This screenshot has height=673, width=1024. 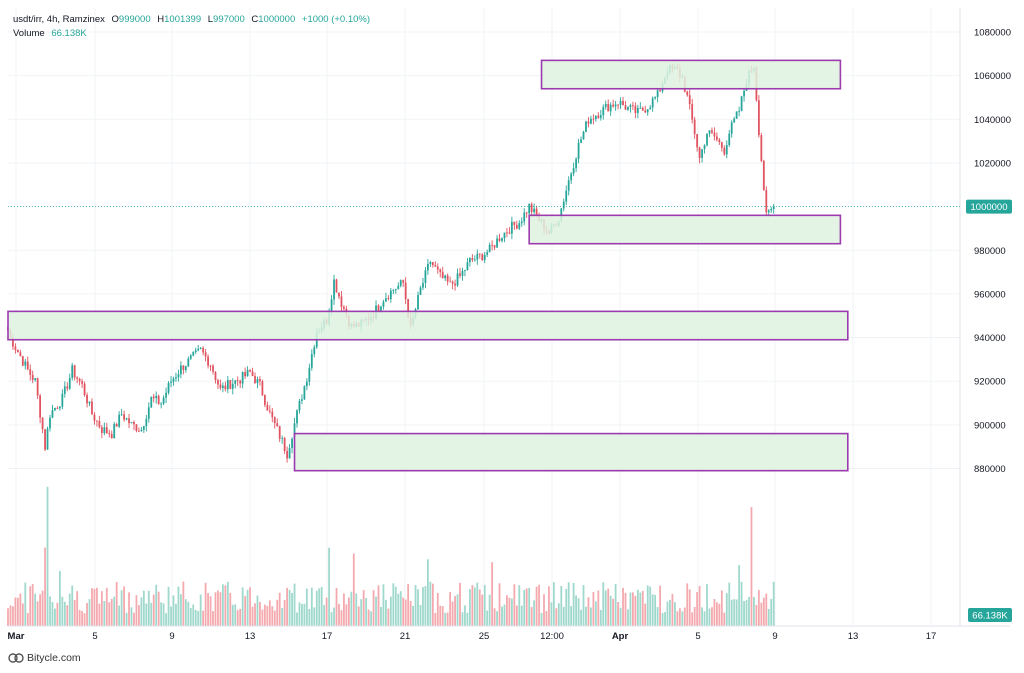 I want to click on last-volume-badge, so click(x=990, y=615).